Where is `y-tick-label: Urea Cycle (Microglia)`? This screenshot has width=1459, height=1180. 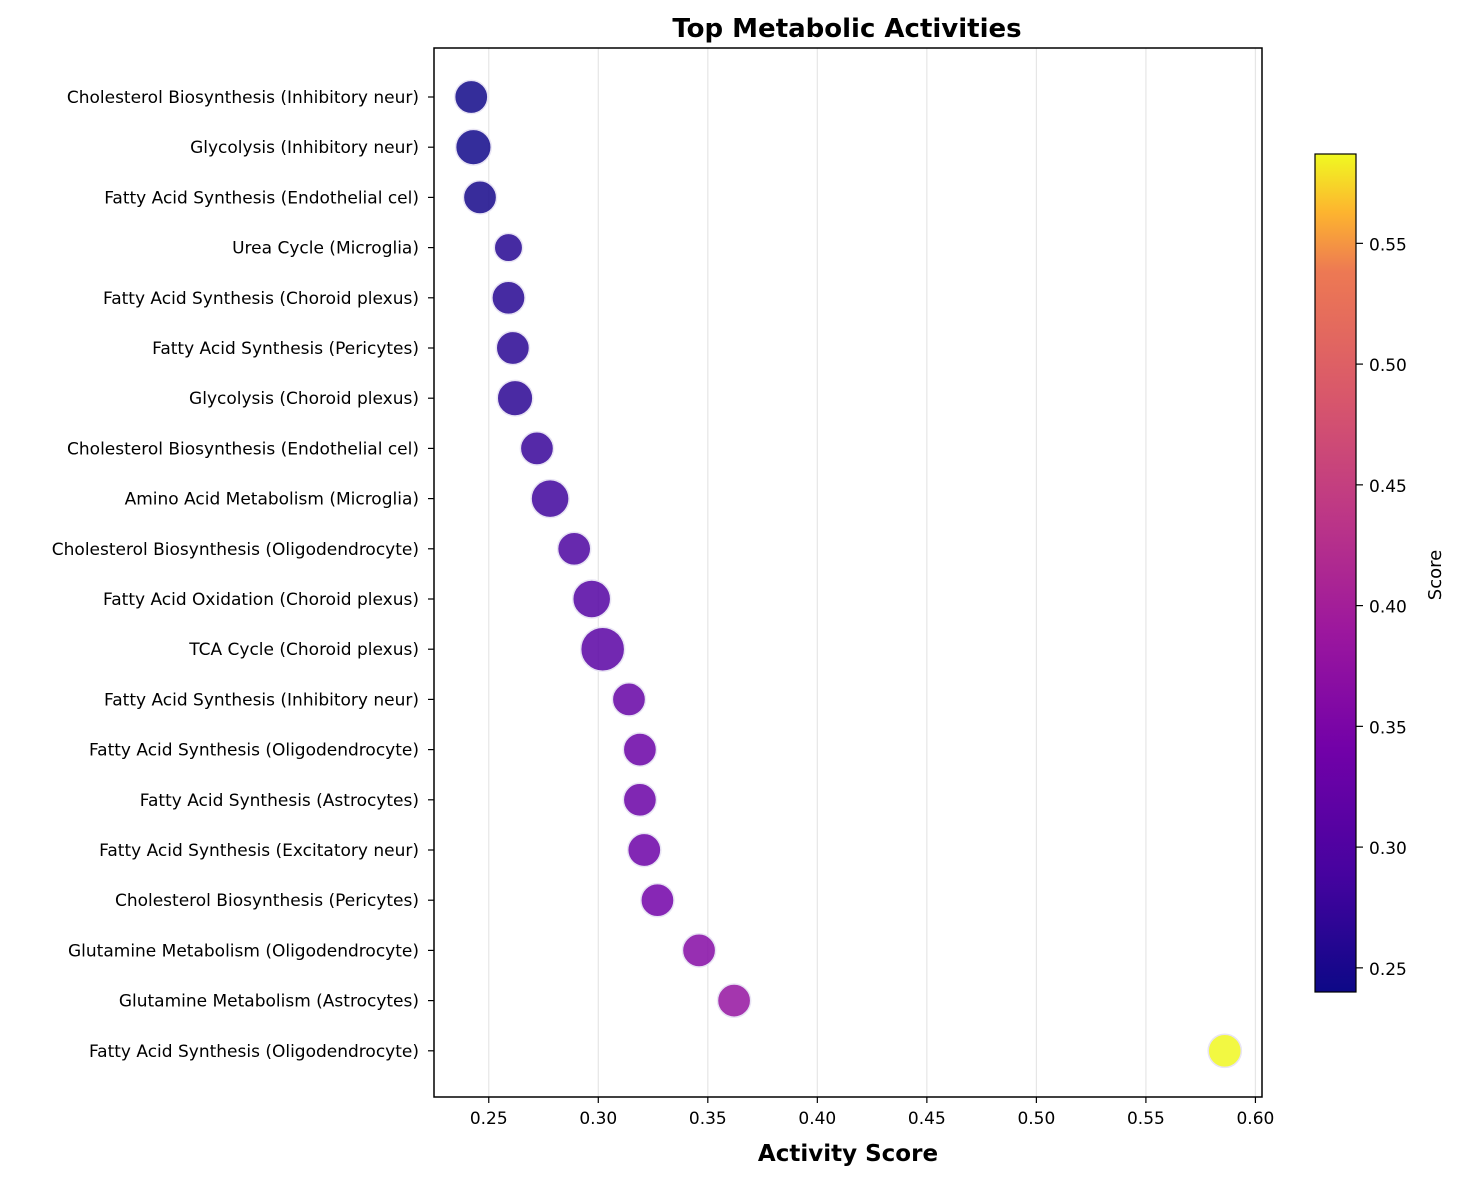
y-tick-label: Urea Cycle (Microglia) is located at coordinates (325, 249).